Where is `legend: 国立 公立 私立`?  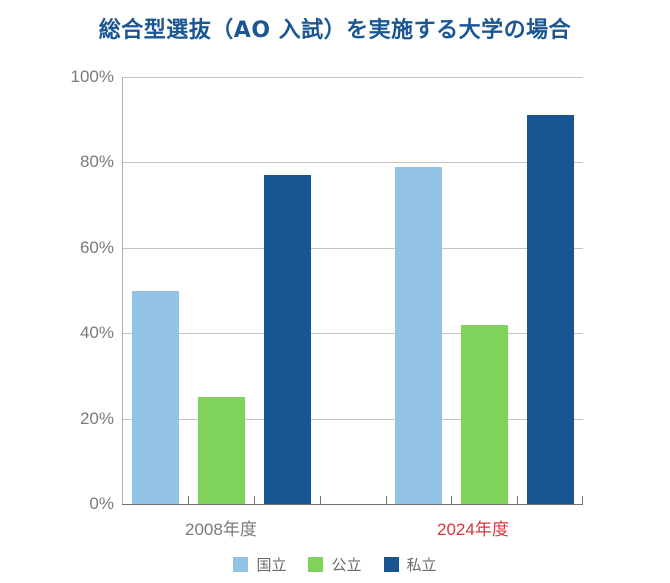 legend: 国立 公立 私立 is located at coordinates (335, 564).